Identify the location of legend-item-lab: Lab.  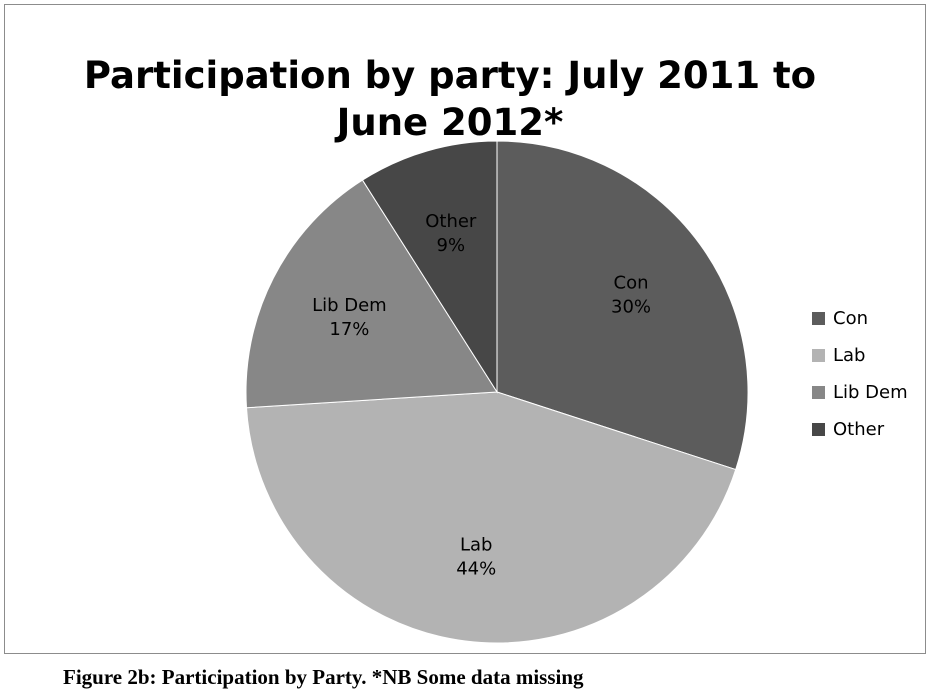
(860, 355).